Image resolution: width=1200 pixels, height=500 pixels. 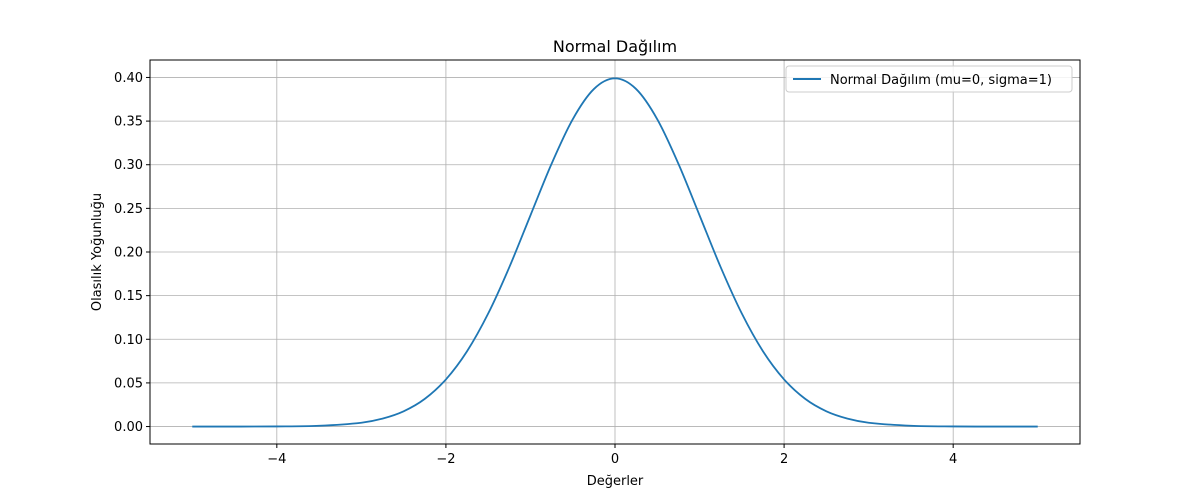 I want to click on x-tick-label: 4, so click(x=953, y=459).